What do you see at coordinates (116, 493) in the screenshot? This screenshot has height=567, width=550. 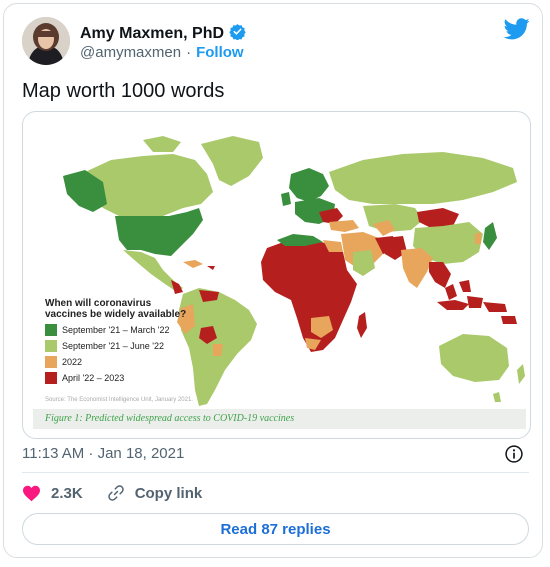 I see `link-icon` at bounding box center [116, 493].